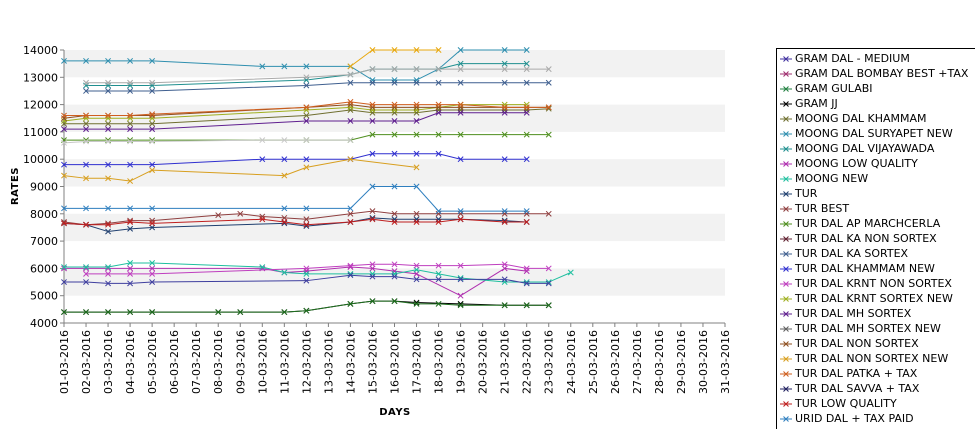  Describe the element at coordinates (856, 163) in the screenshot. I see `legend-label: MOONG LOW QUALITY` at that location.